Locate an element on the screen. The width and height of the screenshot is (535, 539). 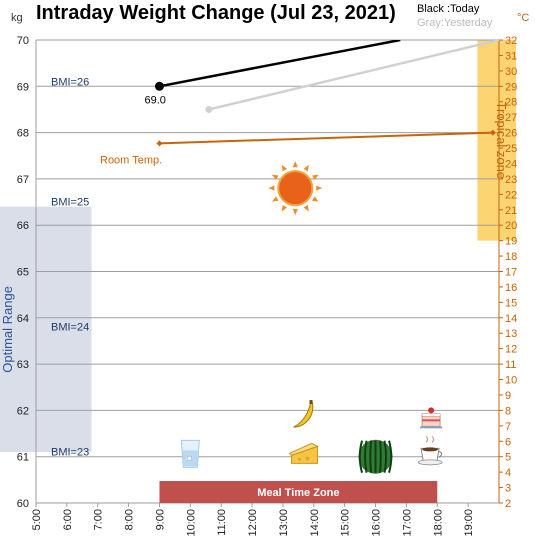
right-tick-label: 11 is located at coordinates (510, 365).